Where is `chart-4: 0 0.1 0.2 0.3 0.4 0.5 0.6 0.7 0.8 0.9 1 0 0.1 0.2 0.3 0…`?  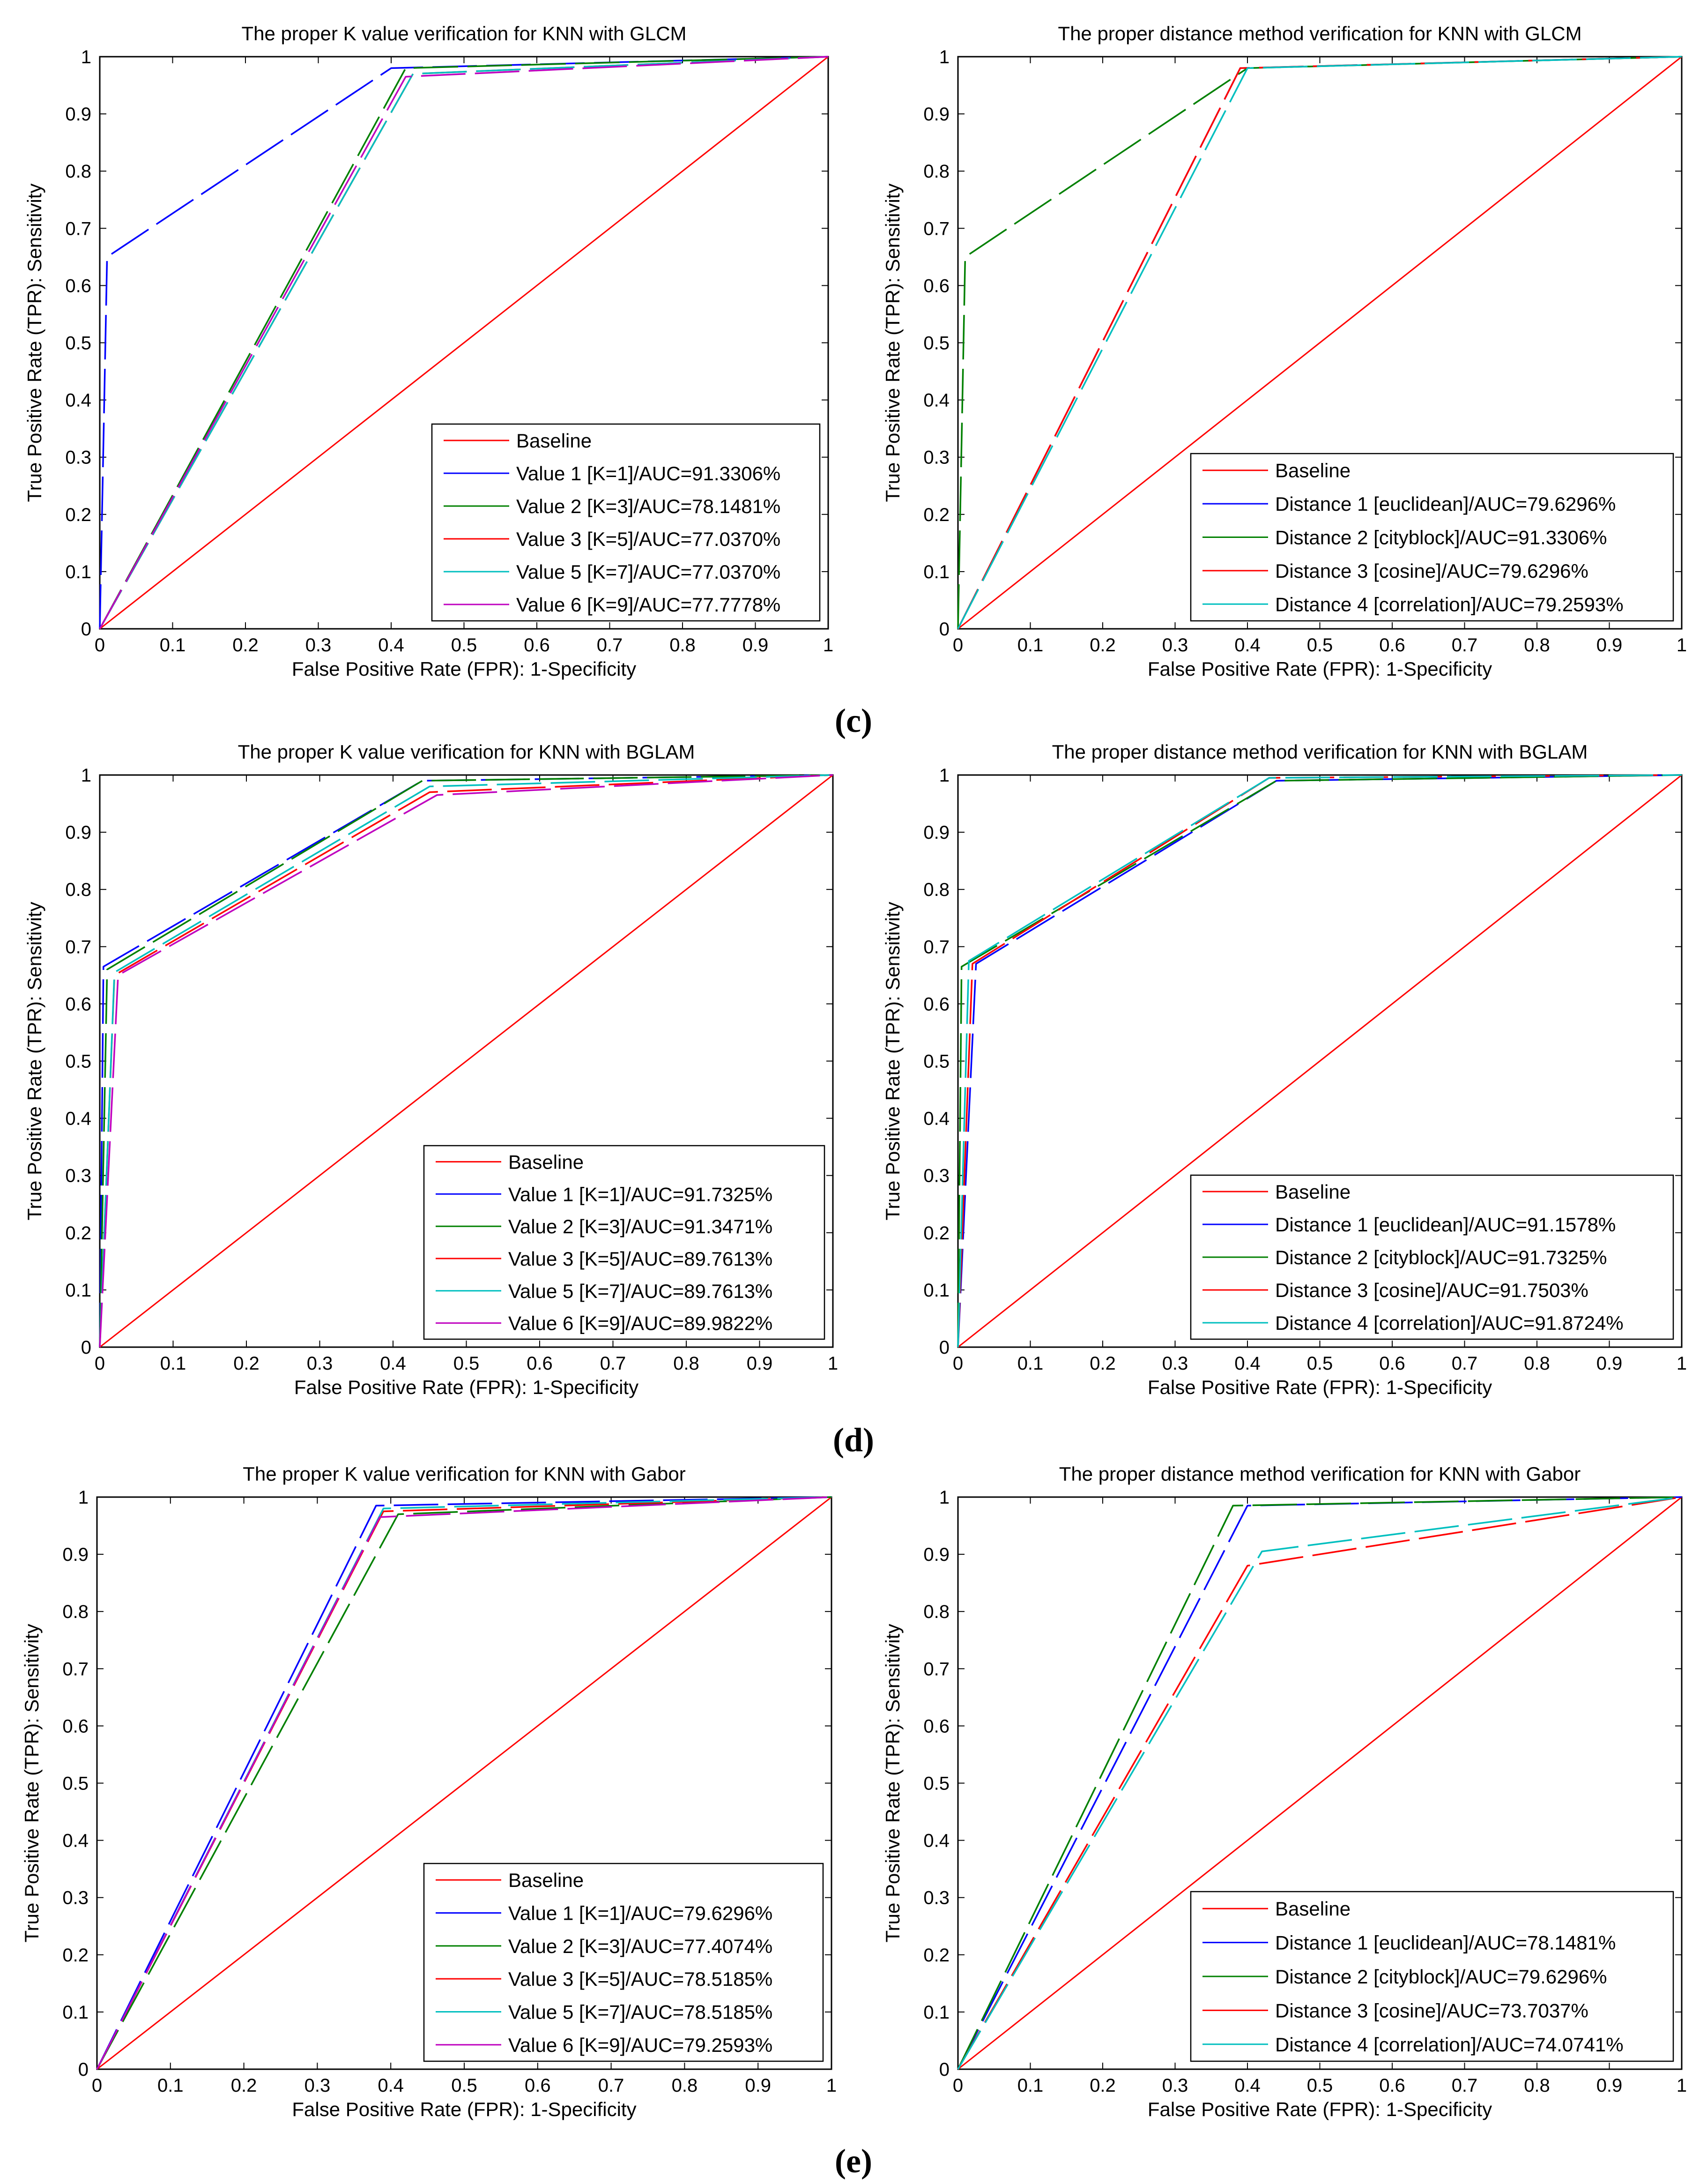
chart-4: 0 0.1 0.2 0.3 0.4 0.5 0.6 0.7 0.8 0.9 1 0 0.1 0.2 0.3 0… is located at coordinates (1284, 1069).